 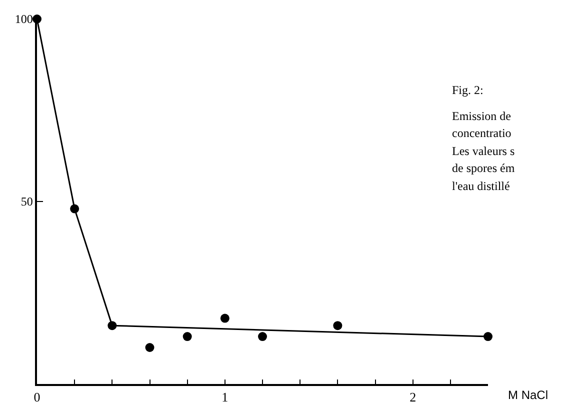 What do you see at coordinates (225, 396) in the screenshot?
I see `x-tick-label: 1` at bounding box center [225, 396].